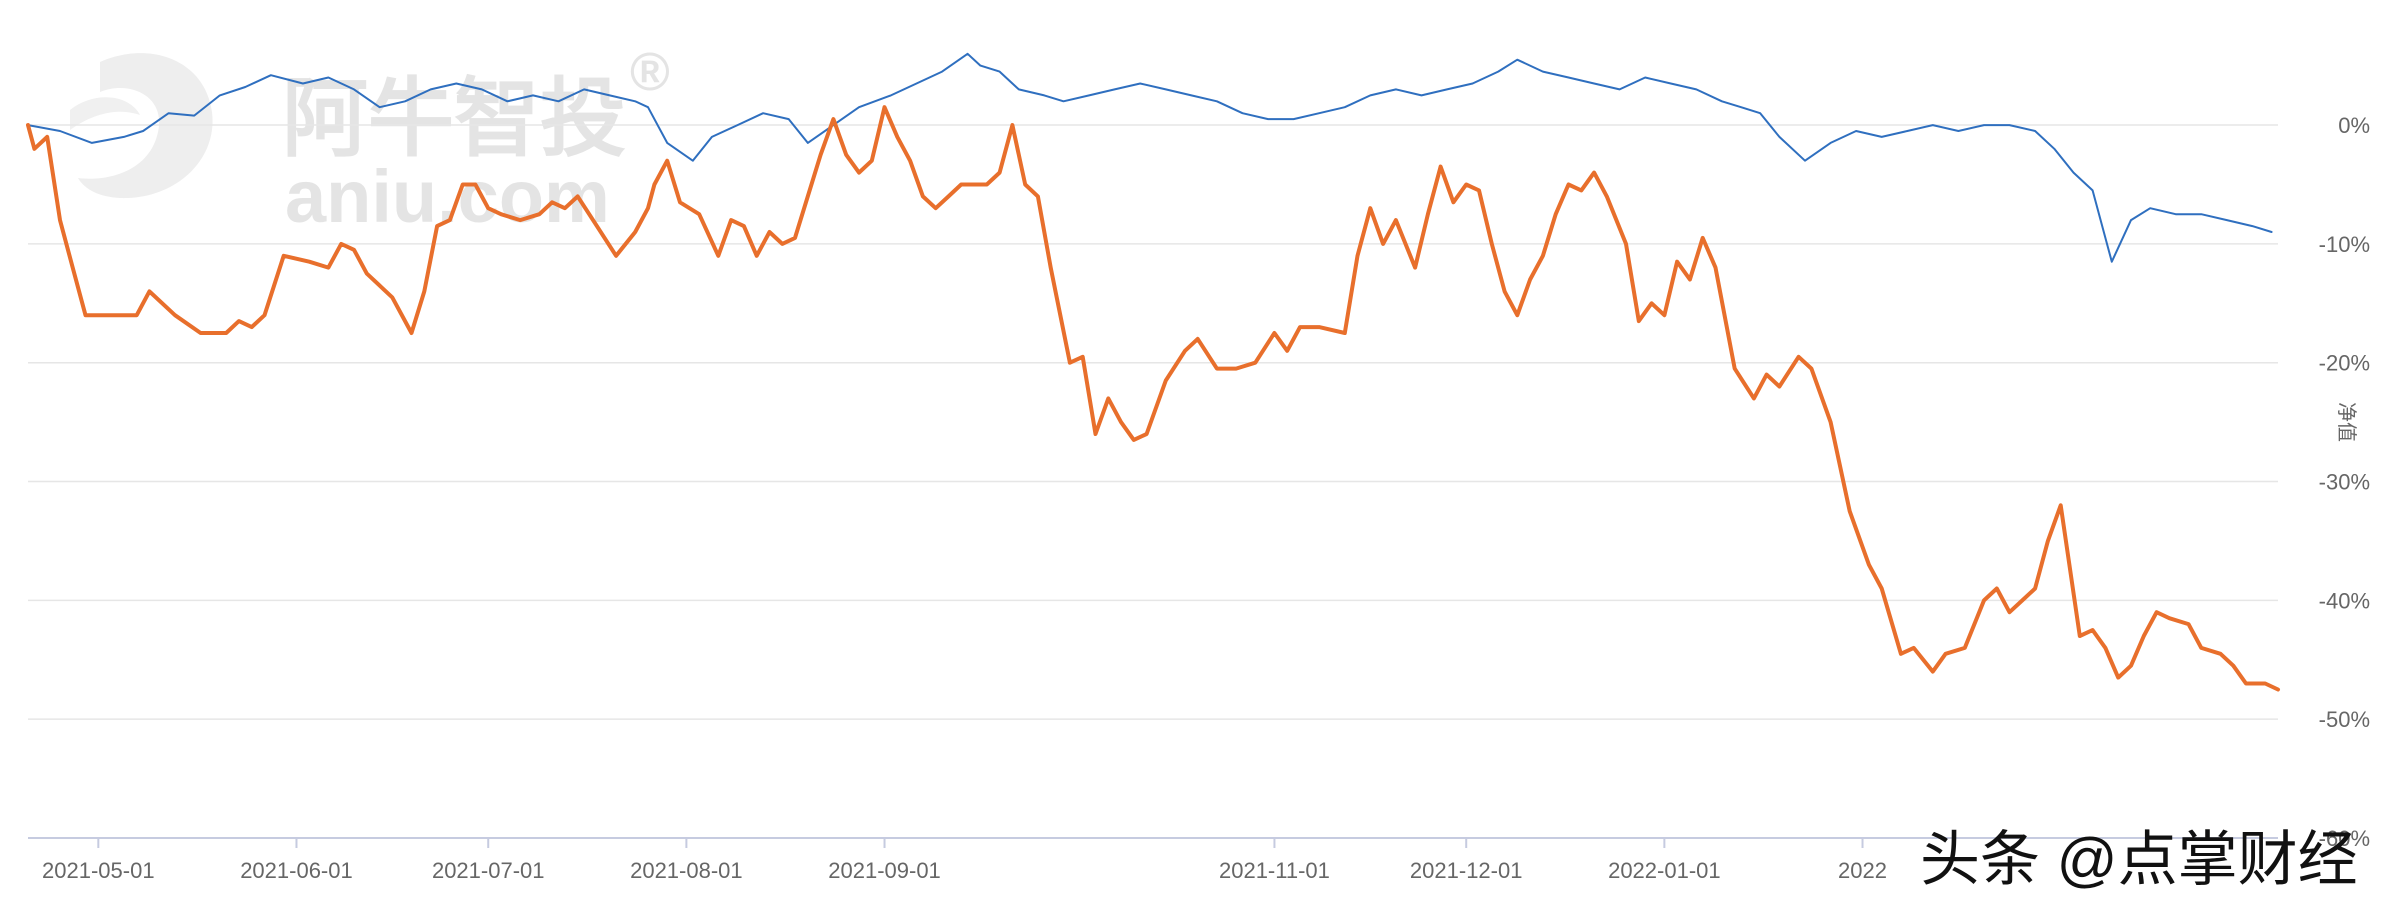 The height and width of the screenshot is (921, 2386). What do you see at coordinates (2344, 719) in the screenshot?
I see `y-tick-label: -50%` at bounding box center [2344, 719].